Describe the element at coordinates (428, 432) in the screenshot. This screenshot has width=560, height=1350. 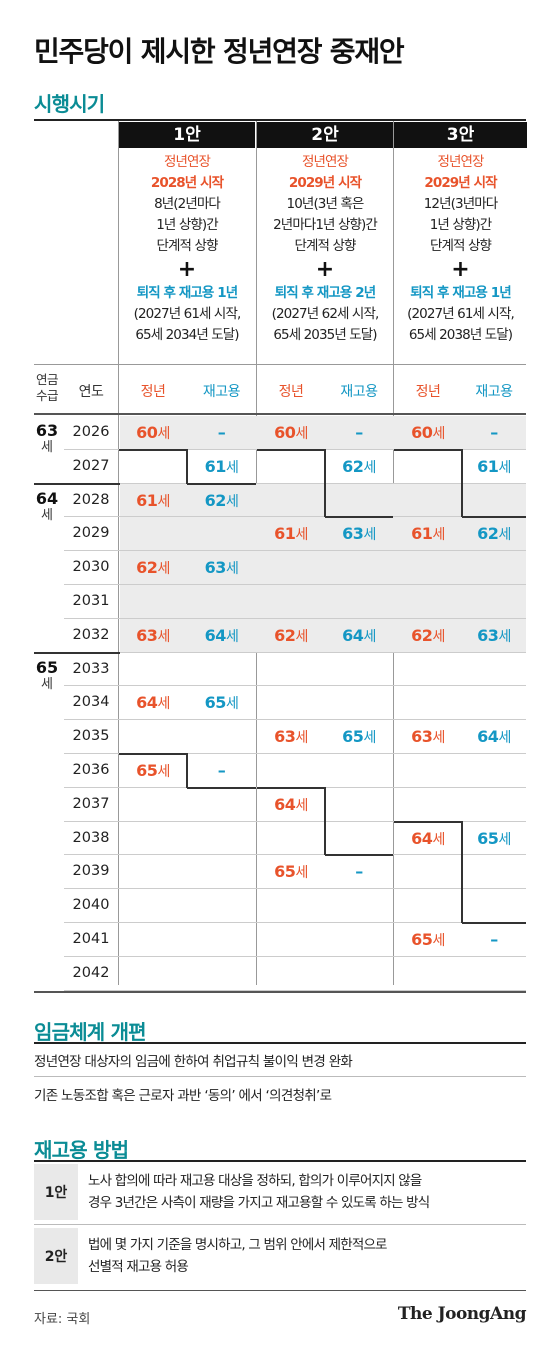
I see `retire-age-cell: 60세` at that location.